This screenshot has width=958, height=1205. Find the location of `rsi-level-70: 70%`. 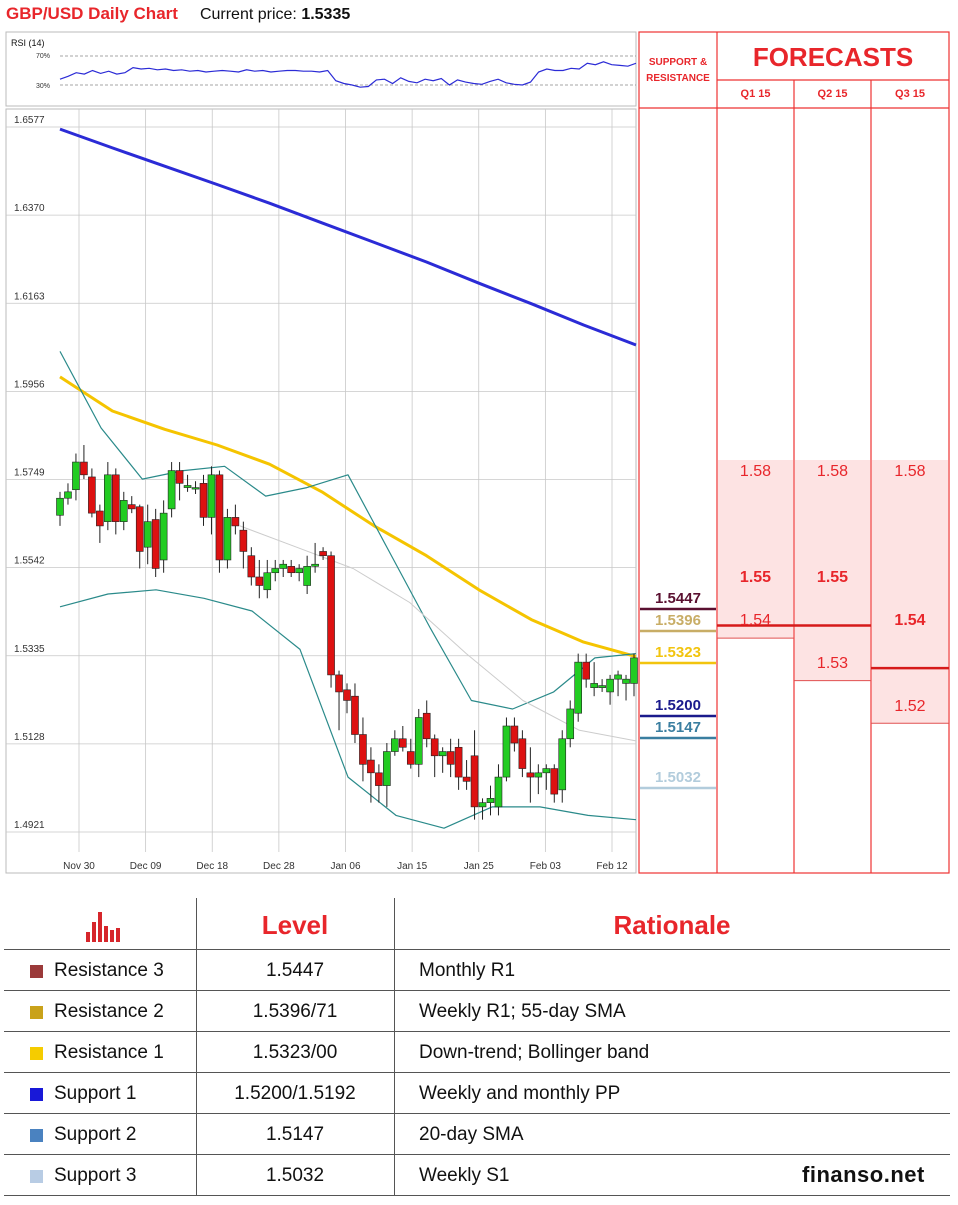

rsi-level-70: 70% is located at coordinates (43, 56).